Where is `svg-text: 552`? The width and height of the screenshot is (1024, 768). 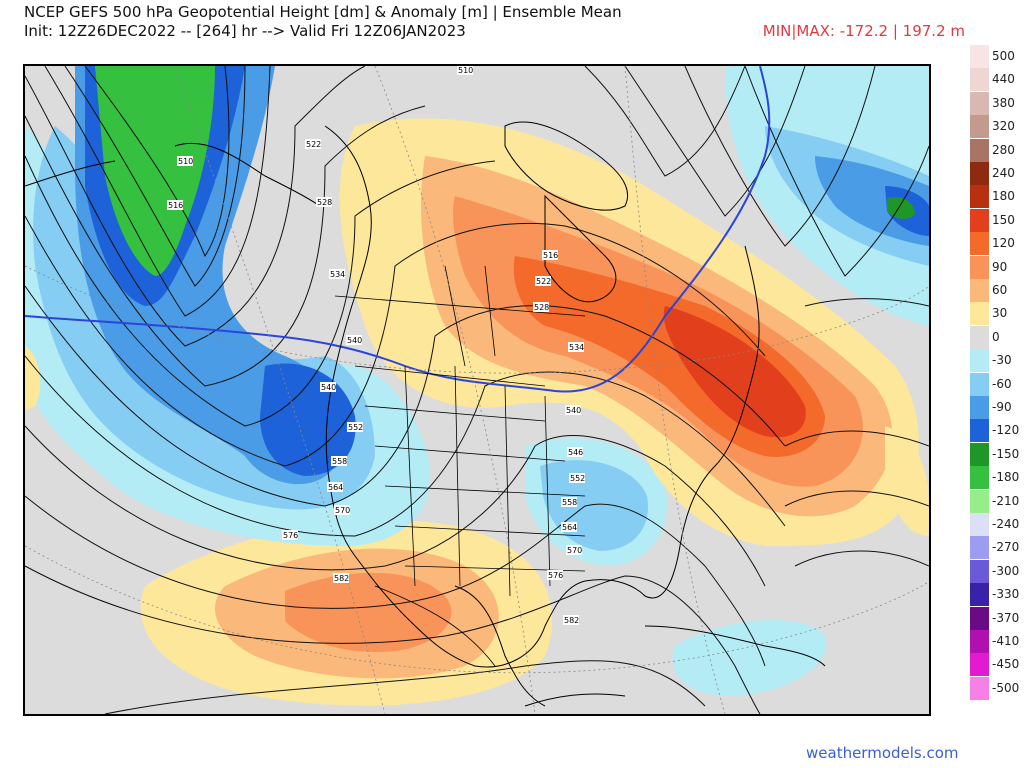 svg-text: 552 is located at coordinates (355, 427).